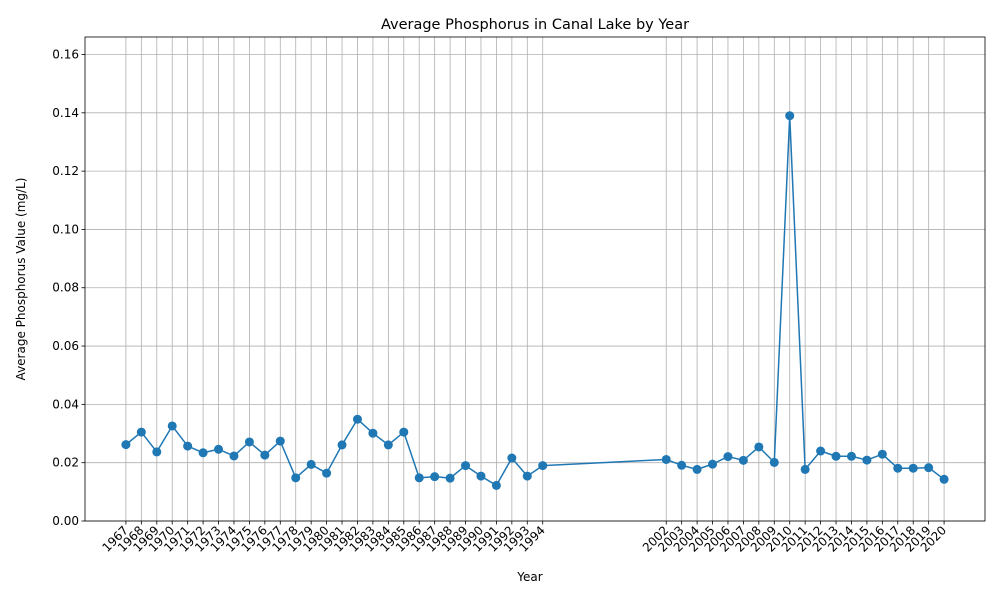 The width and height of the screenshot is (1000, 600). What do you see at coordinates (65, 463) in the screenshot?
I see `y-tick-label: 0.02` at bounding box center [65, 463].